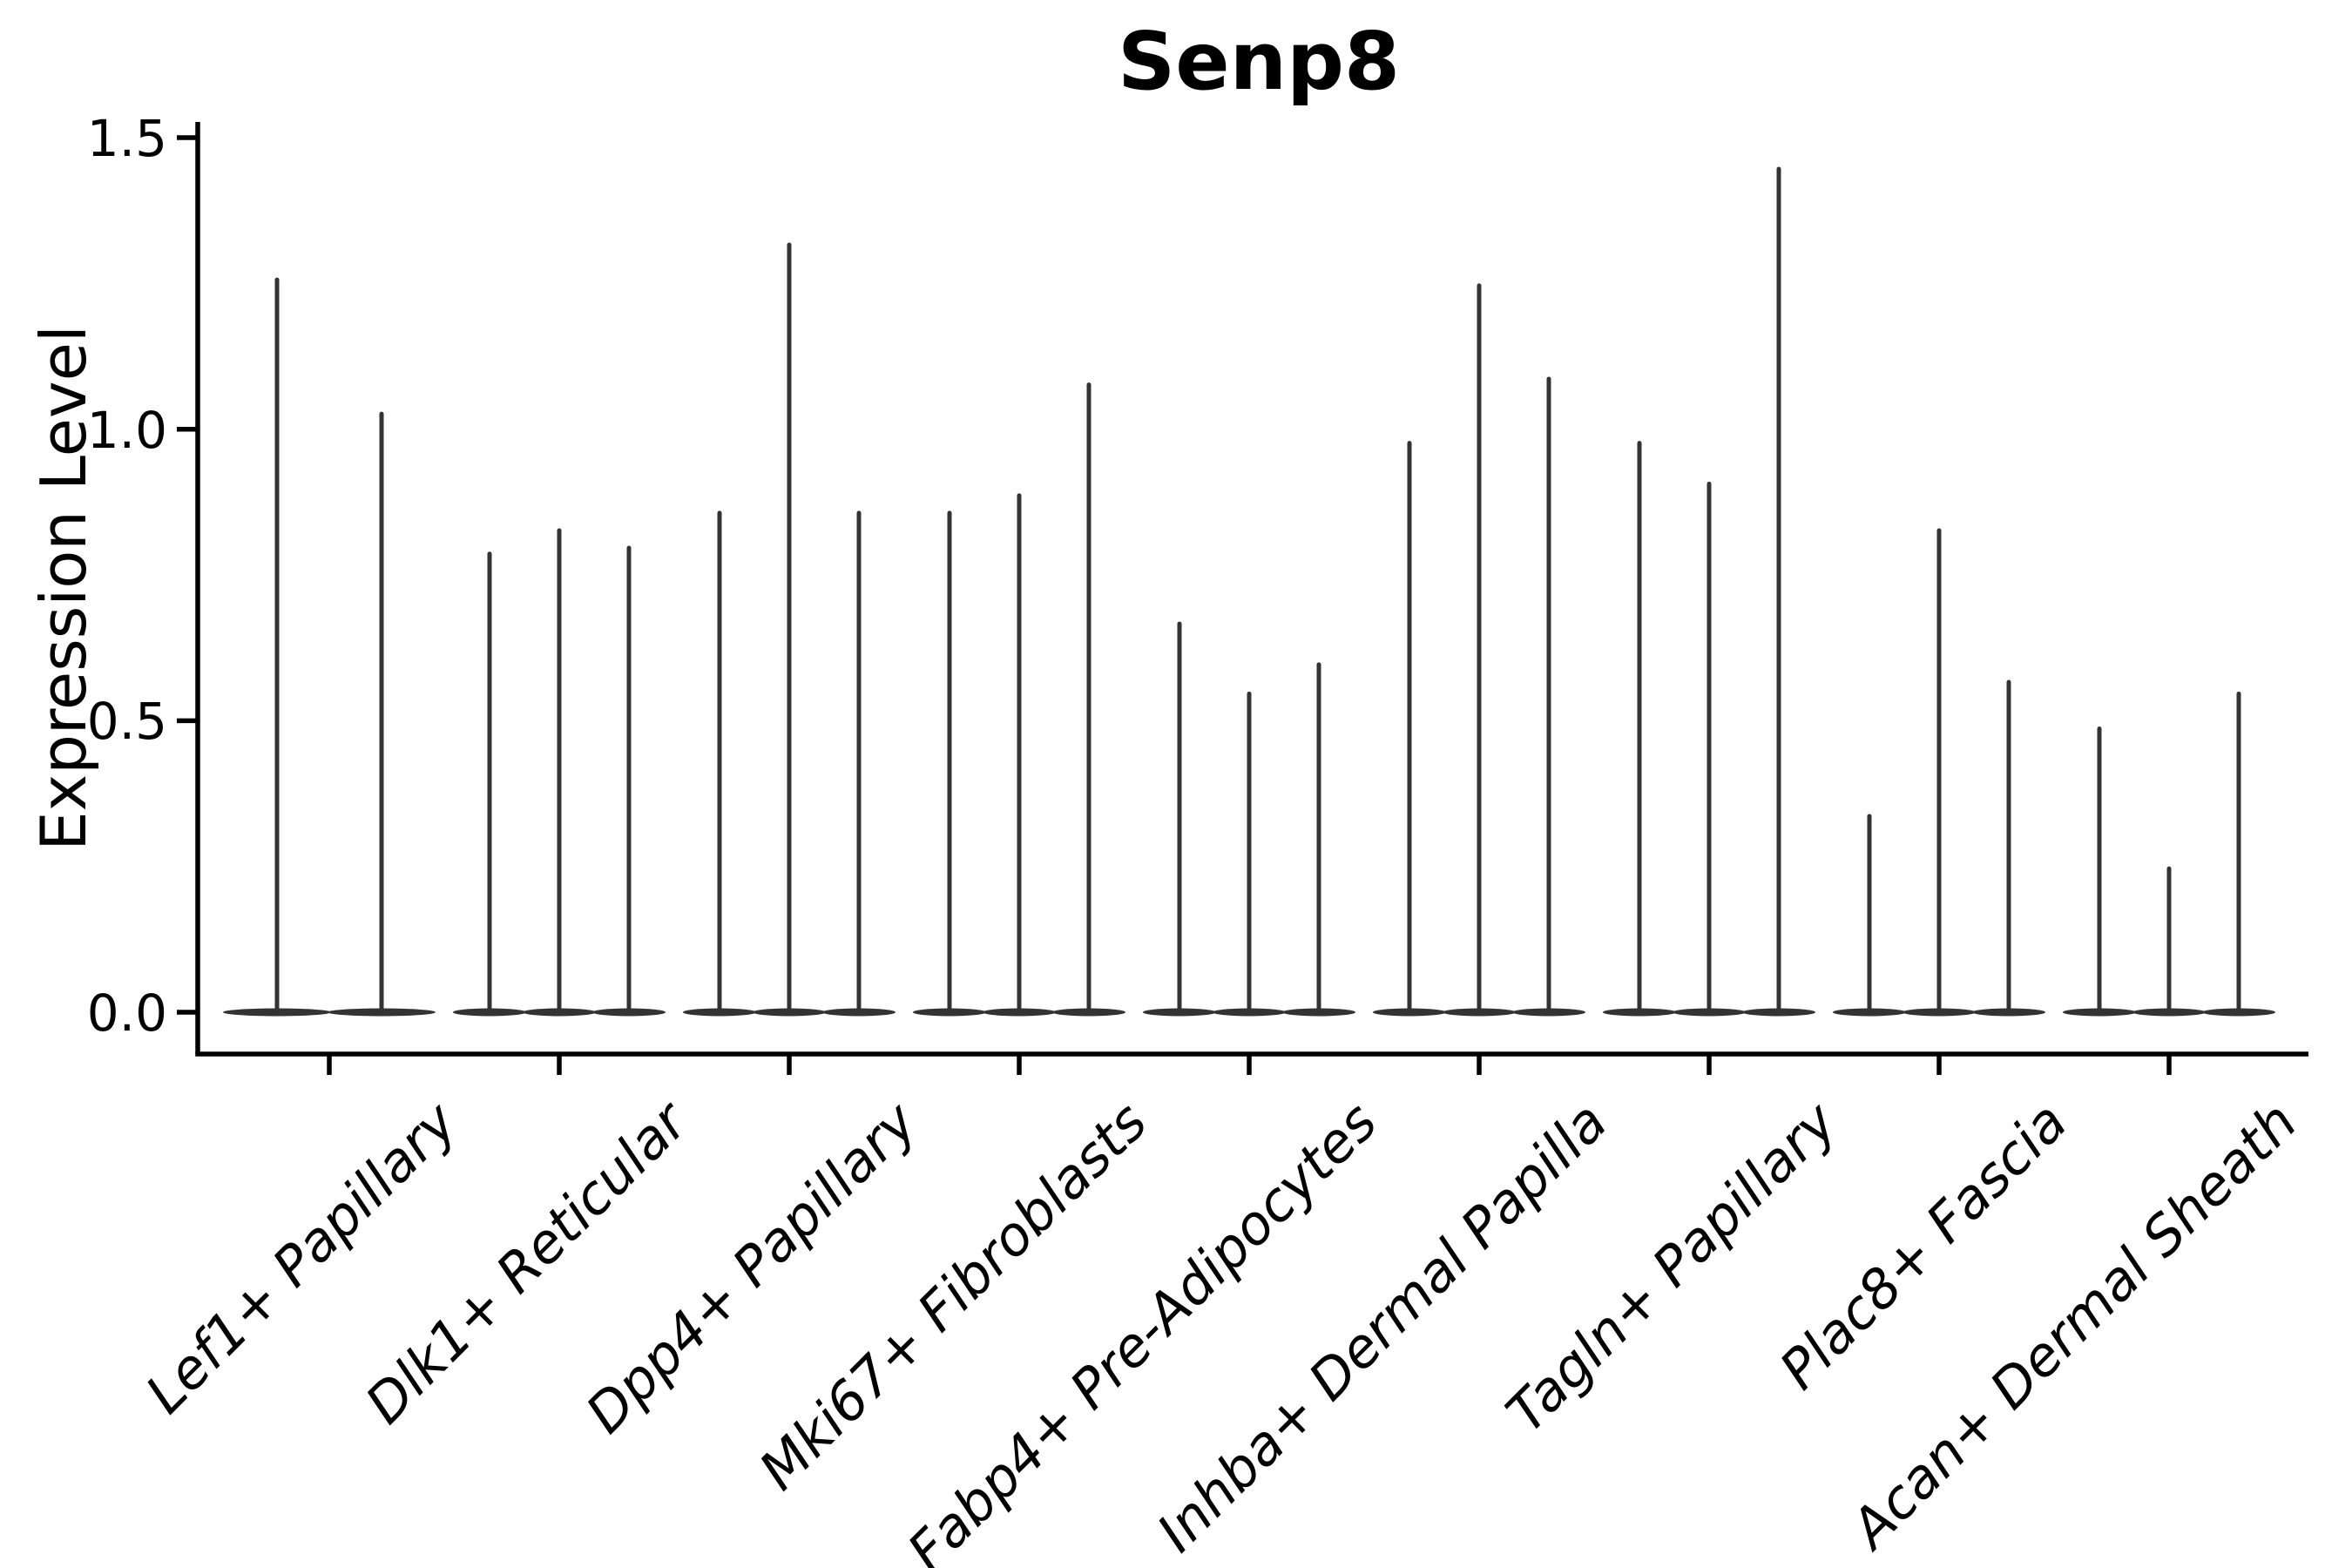  What do you see at coordinates (953, 1296) in the screenshot?
I see `x-tick-label: Mki67+ Fibroblasts` at bounding box center [953, 1296].